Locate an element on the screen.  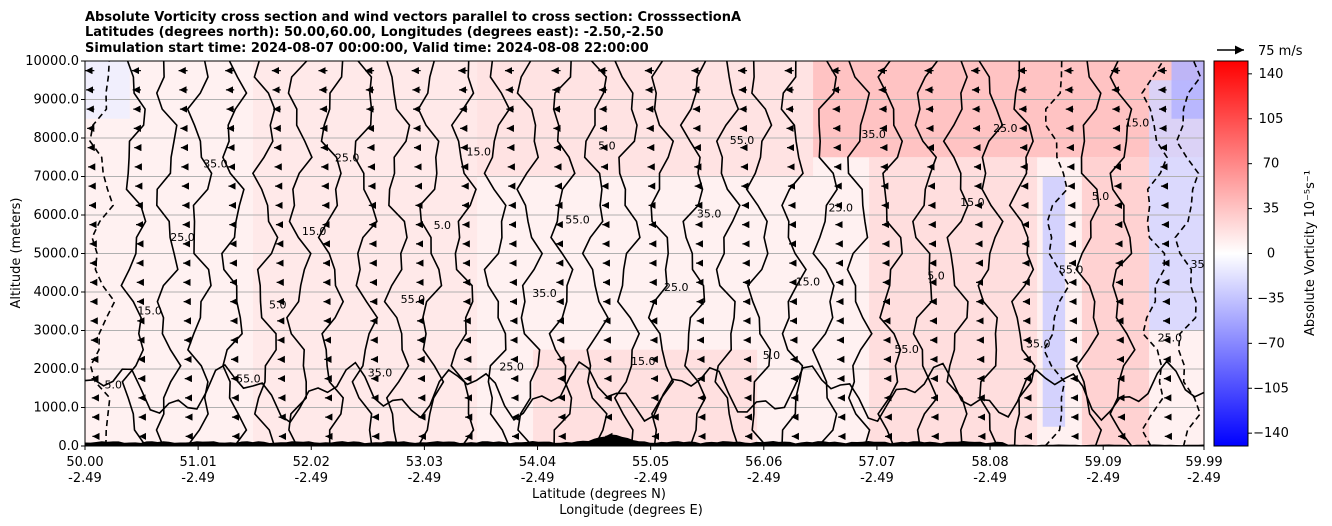
y-tick-label-9: 9000.0 is located at coordinates (57, 100).